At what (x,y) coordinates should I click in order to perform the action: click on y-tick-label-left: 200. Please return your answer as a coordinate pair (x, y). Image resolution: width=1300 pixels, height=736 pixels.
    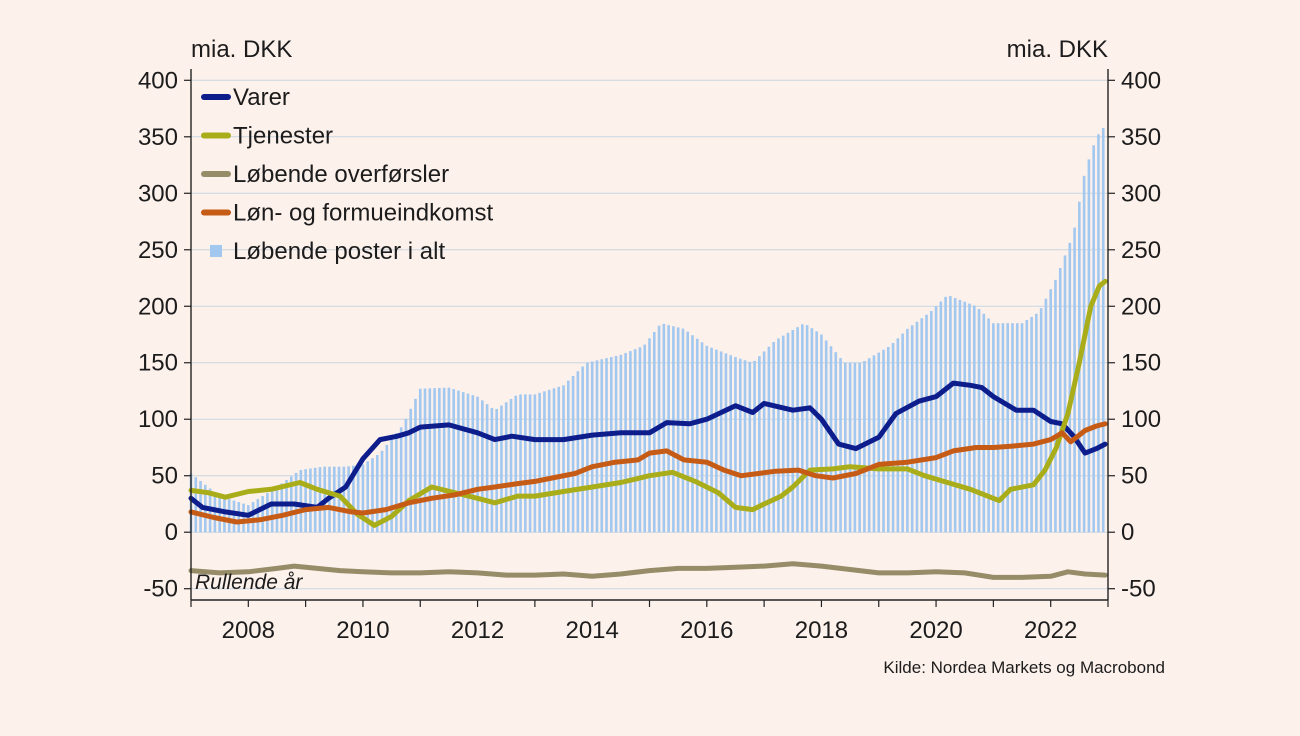
    Looking at the image, I should click on (158, 306).